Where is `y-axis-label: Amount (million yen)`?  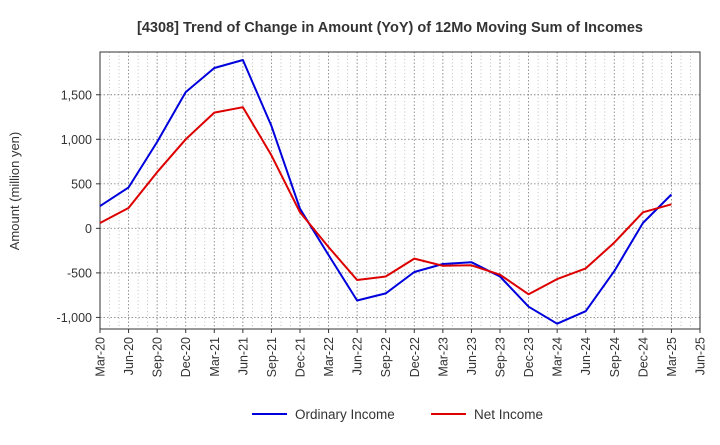 y-axis-label: Amount (million yen) is located at coordinates (14, 191).